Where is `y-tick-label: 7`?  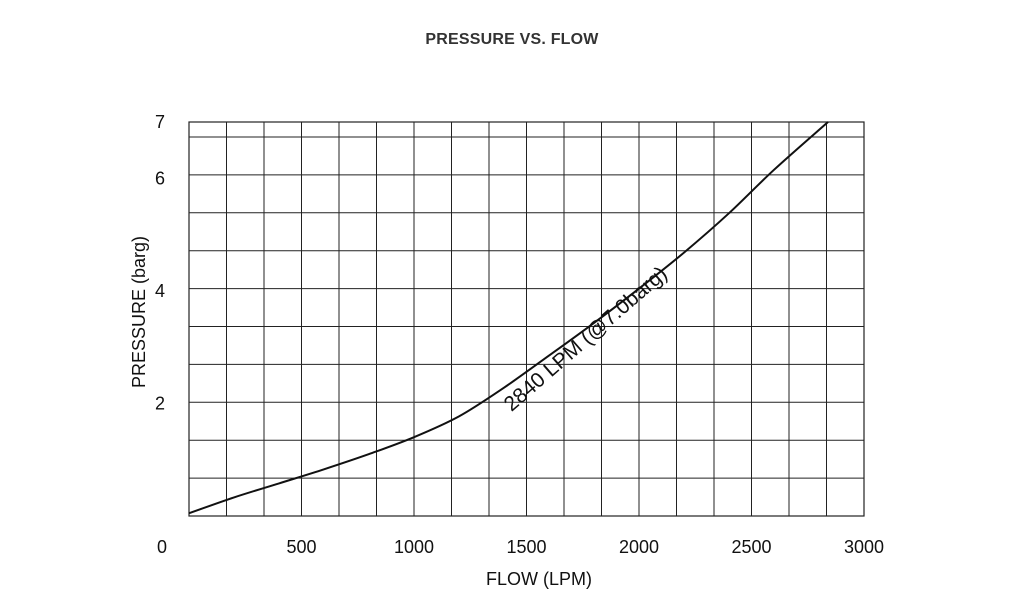 y-tick-label: 7 is located at coordinates (160, 122).